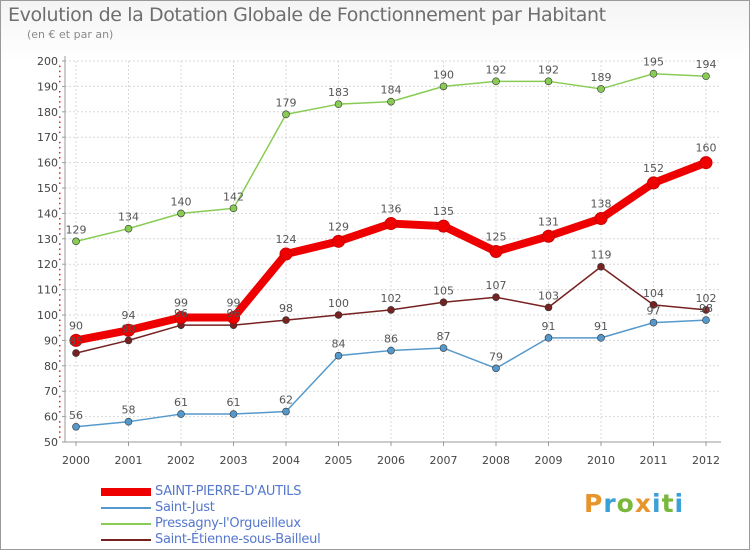  What do you see at coordinates (181, 303) in the screenshot?
I see `data-label: 99` at bounding box center [181, 303].